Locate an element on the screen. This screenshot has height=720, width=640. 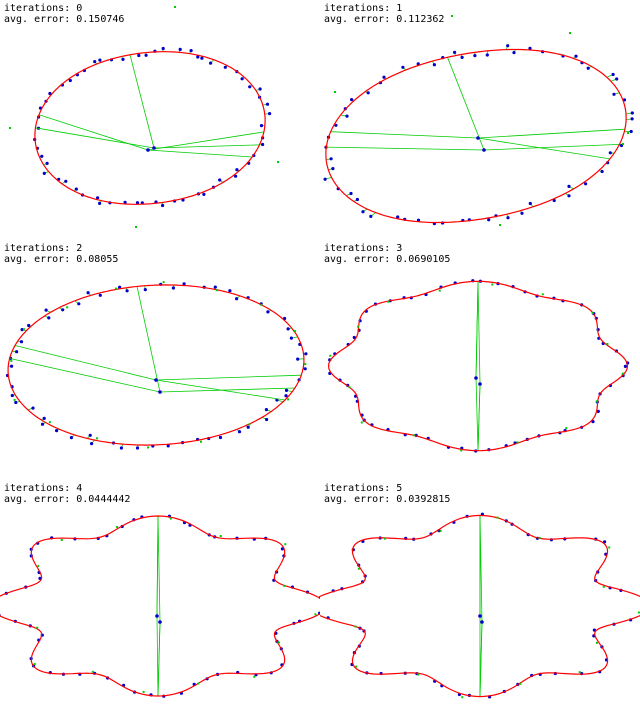
avg-error-label: avg. error: 0.0444442 is located at coordinates (67, 499).